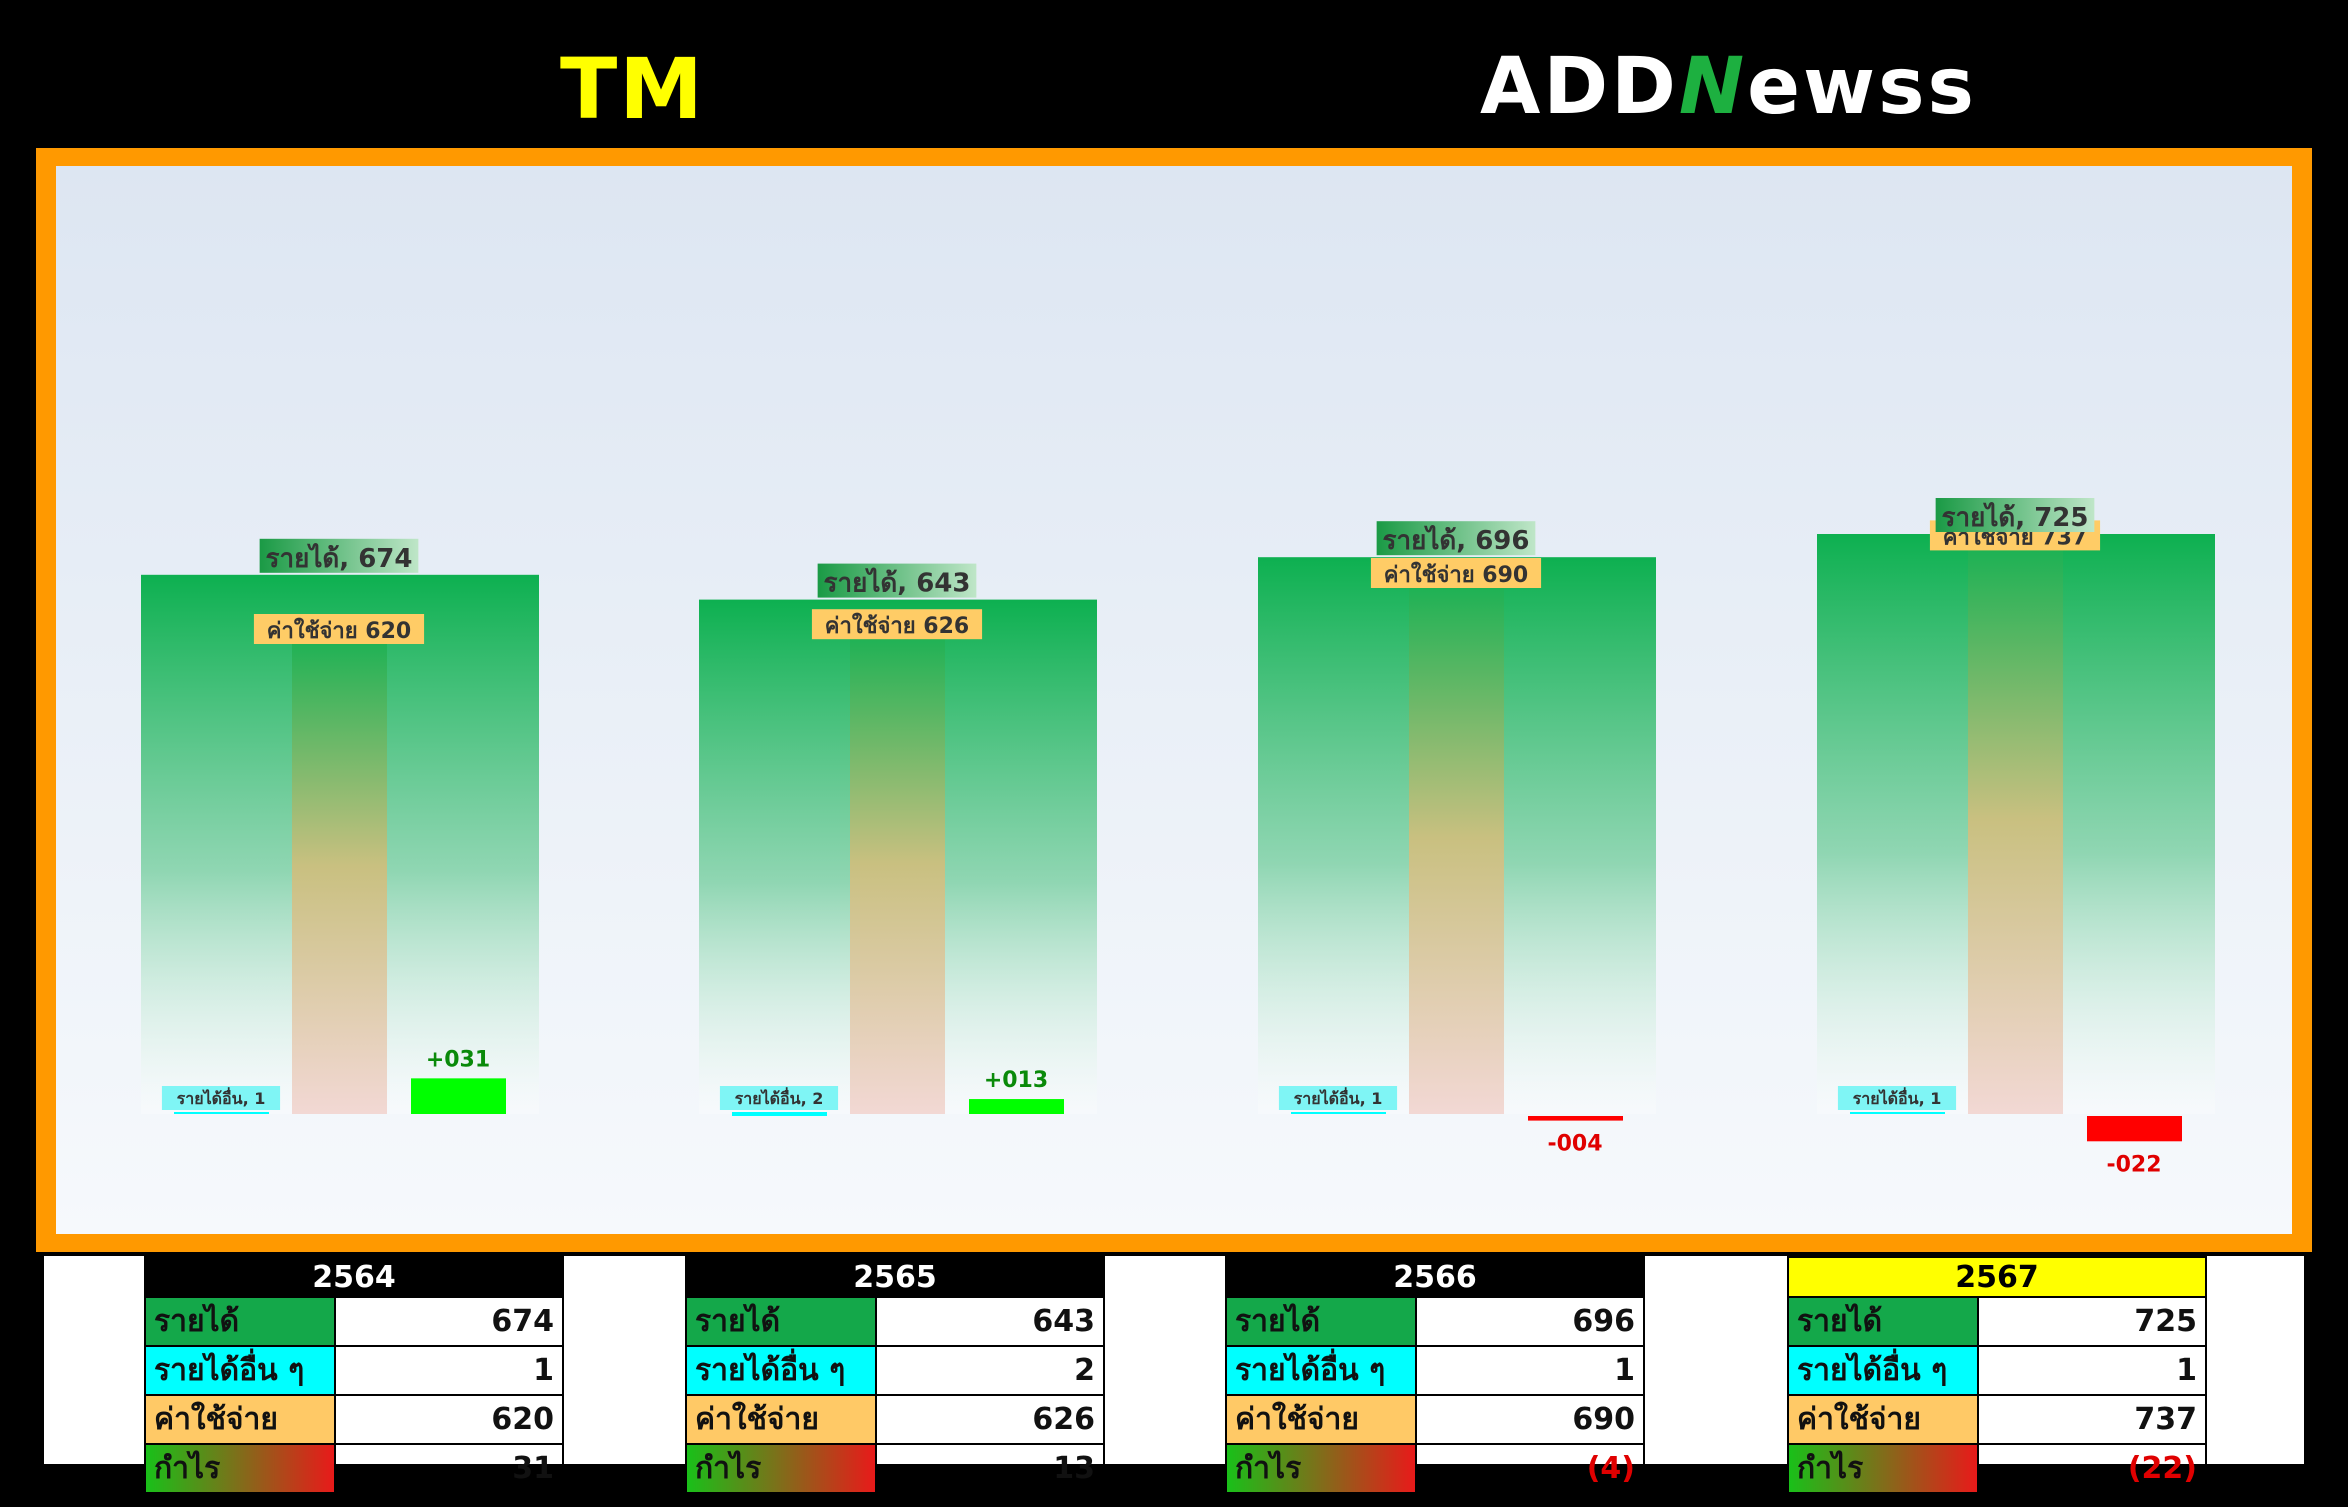 The width and height of the screenshot is (2348, 1507). What do you see at coordinates (990, 1468) in the screenshot?
I see `table-row-value: 13` at bounding box center [990, 1468].